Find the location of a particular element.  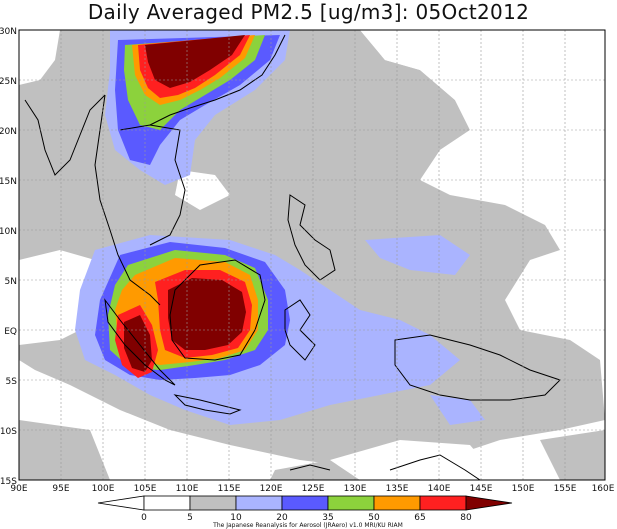

lat-label: 10S is located at coordinates (8, 432).